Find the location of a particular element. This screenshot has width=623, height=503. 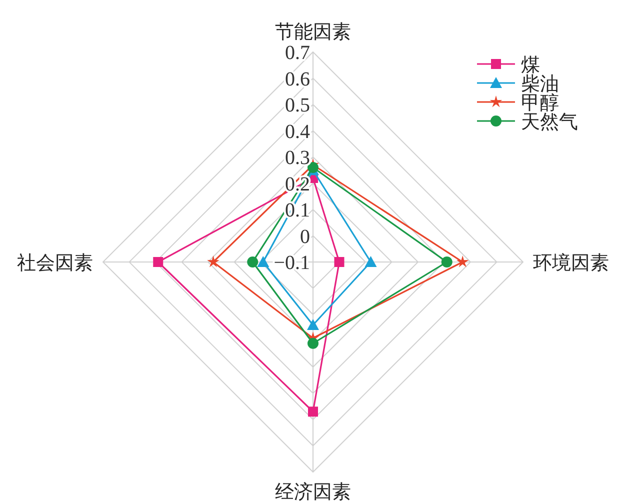

y-tick-label: 0.4 is located at coordinates (297, 131).